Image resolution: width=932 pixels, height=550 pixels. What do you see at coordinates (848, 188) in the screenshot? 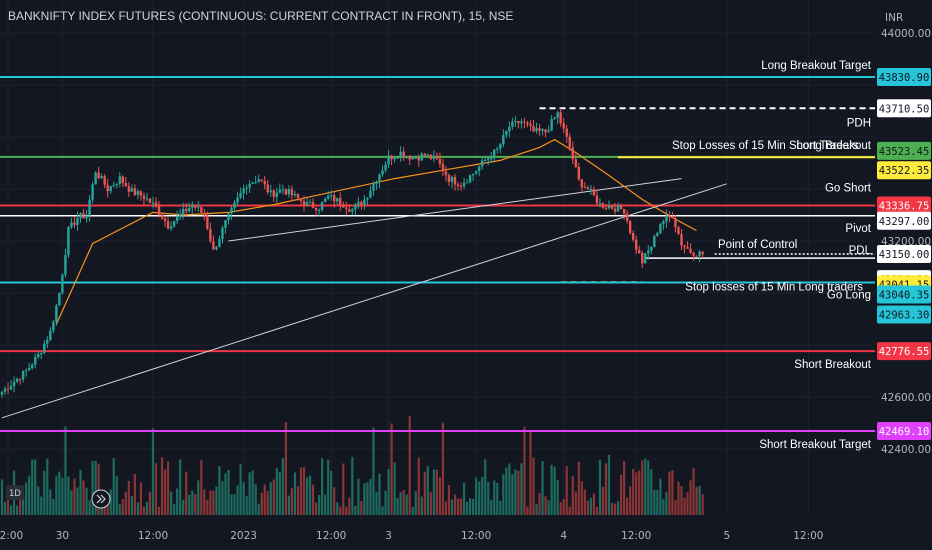
I see `level-label: Go Short` at bounding box center [848, 188].